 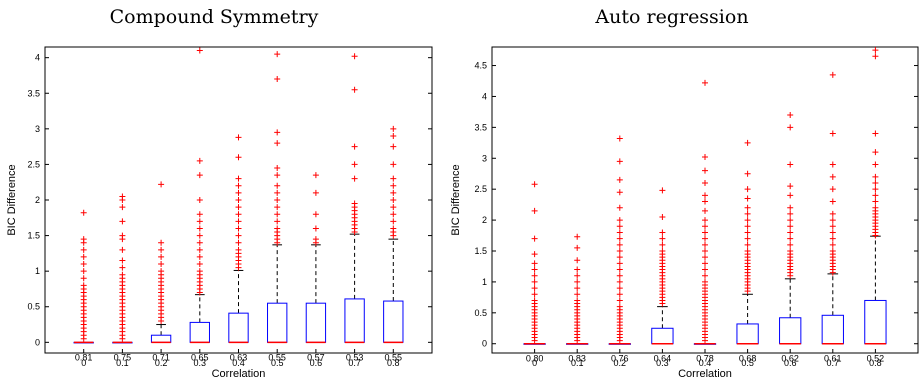 I want to click on box-group: 0.62, so click(x=790, y=238).